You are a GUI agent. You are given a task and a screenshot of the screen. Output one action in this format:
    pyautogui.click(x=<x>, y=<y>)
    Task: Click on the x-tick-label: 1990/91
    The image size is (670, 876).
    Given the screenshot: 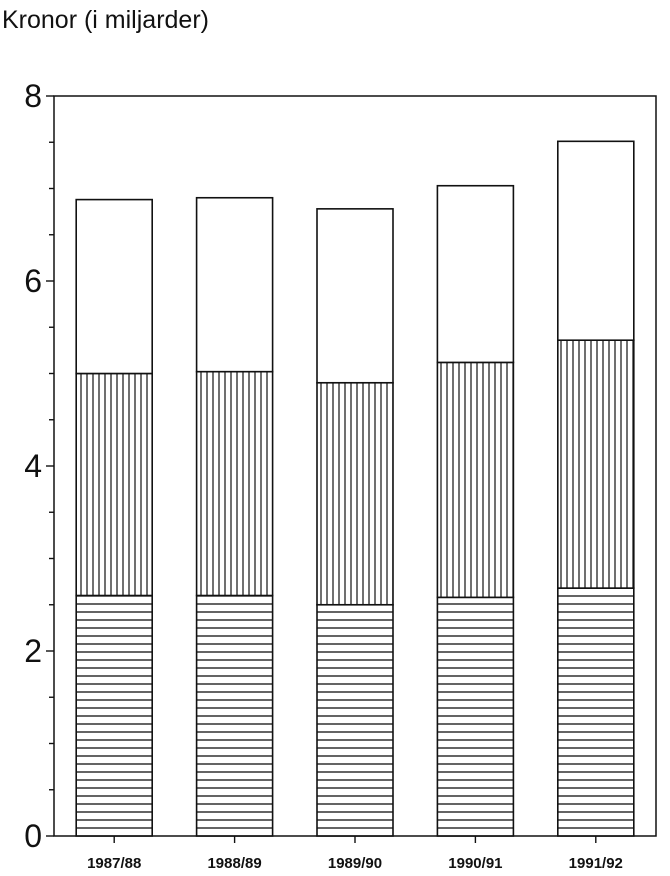 What is the action you would take?
    pyautogui.click(x=475, y=863)
    